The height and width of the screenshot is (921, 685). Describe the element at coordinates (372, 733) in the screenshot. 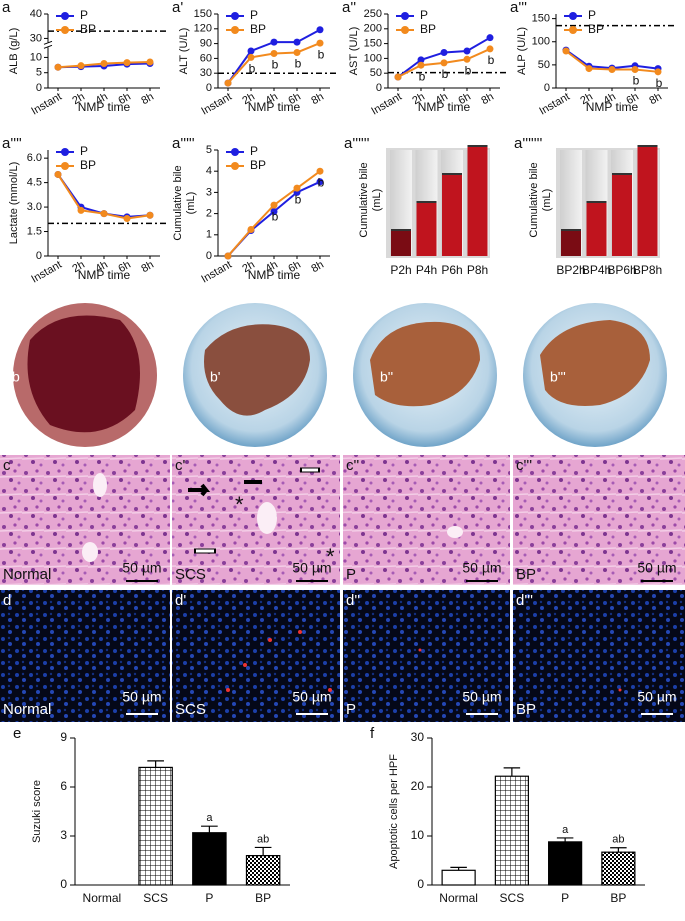

I see `panel-label: f` at that location.